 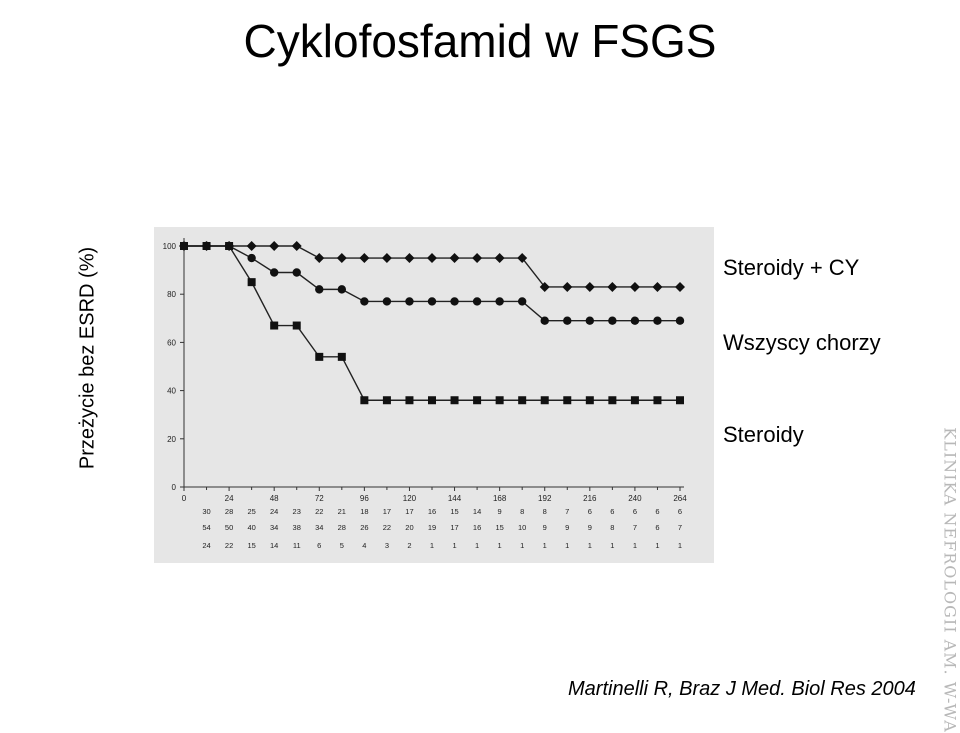 What do you see at coordinates (455, 498) in the screenshot?
I see `x-tick-label: 144` at bounding box center [455, 498].